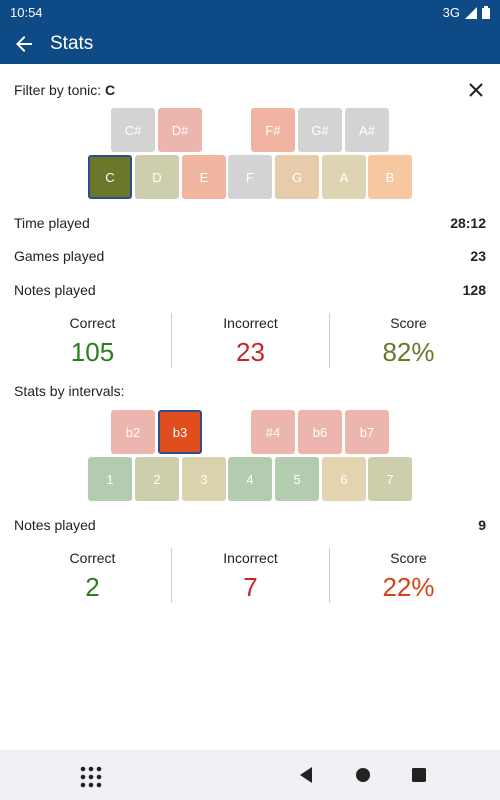 The image size is (500, 800). What do you see at coordinates (72, 43) in the screenshot?
I see `page-title: Stats` at bounding box center [72, 43].